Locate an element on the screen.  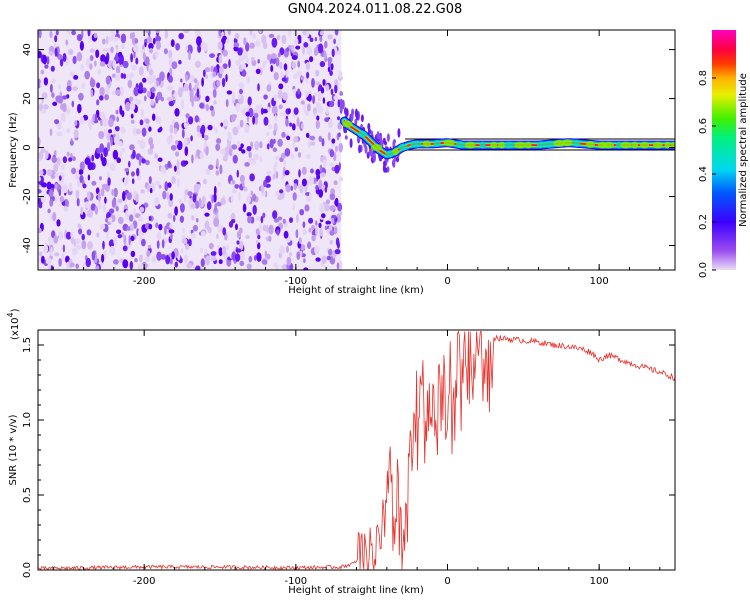
snr-x-tick-label: -200 is located at coordinates (144, 581).